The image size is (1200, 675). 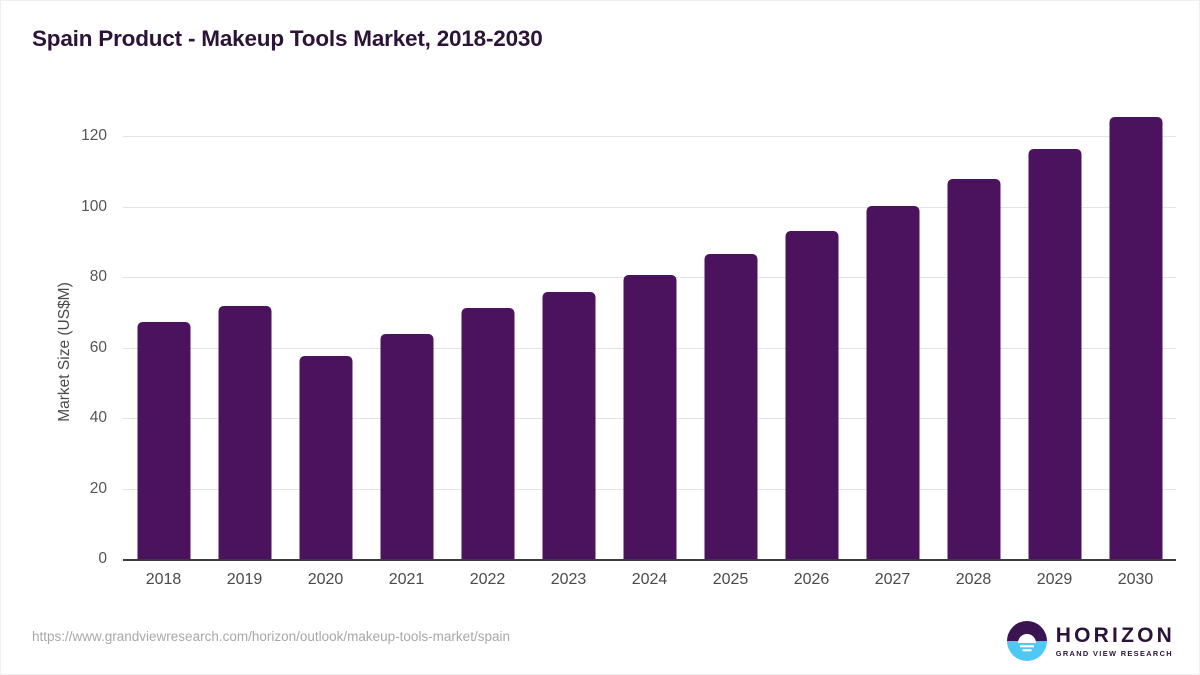 I want to click on bar-2030, so click(x=1135, y=337).